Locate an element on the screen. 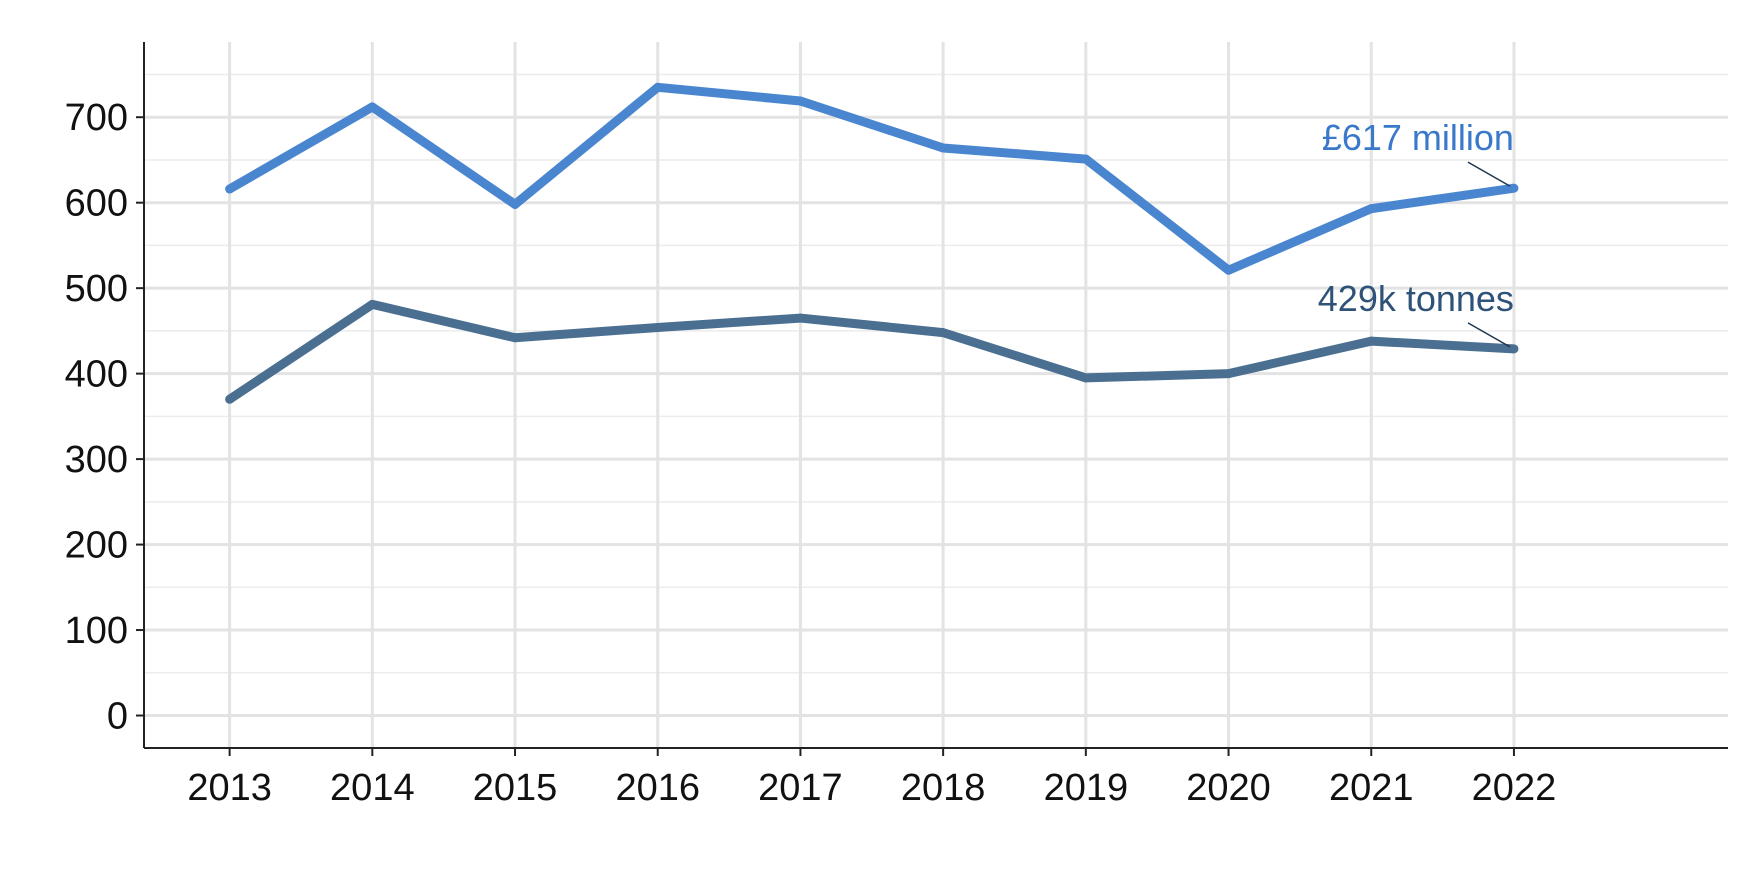 The height and width of the screenshot is (882, 1746). y-tick-label: 600 is located at coordinates (96, 204).